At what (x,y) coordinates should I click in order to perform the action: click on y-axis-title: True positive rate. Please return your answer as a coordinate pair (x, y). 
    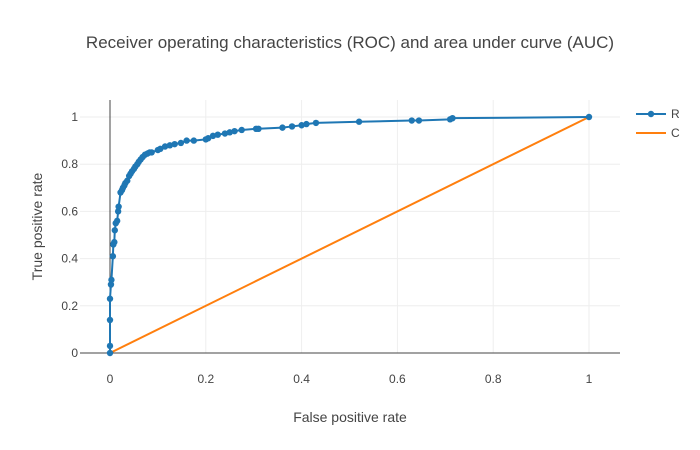
    Looking at the image, I should click on (37, 226).